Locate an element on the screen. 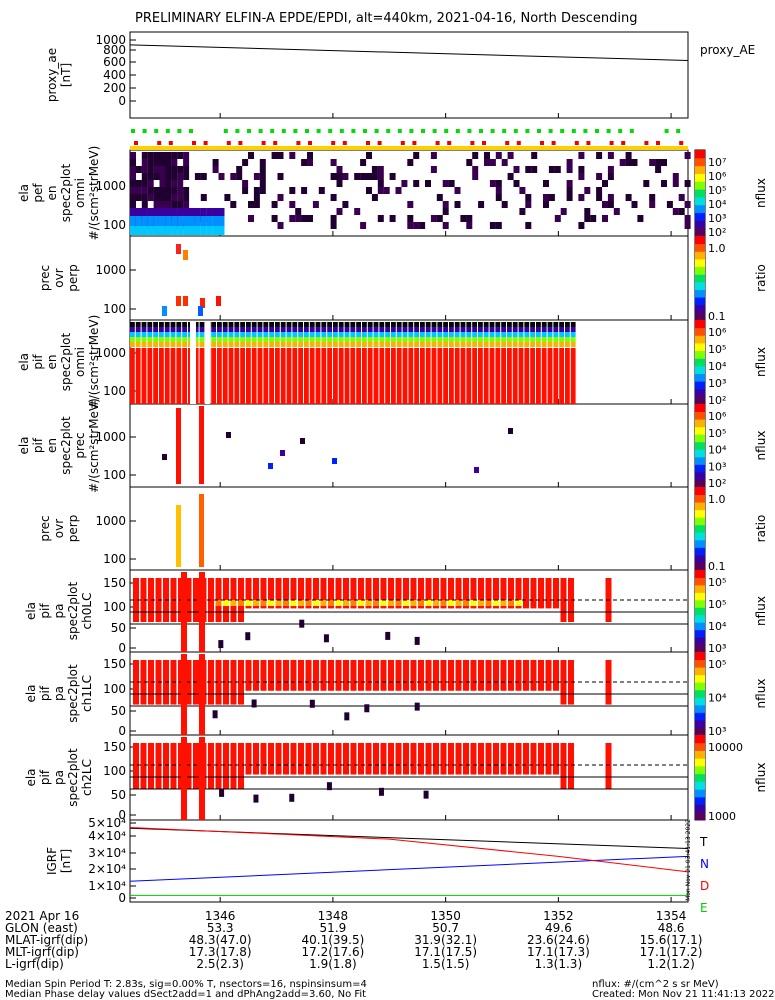 The image size is (775, 1000). y-tick-label: 50 is located at coordinates (118, 628).